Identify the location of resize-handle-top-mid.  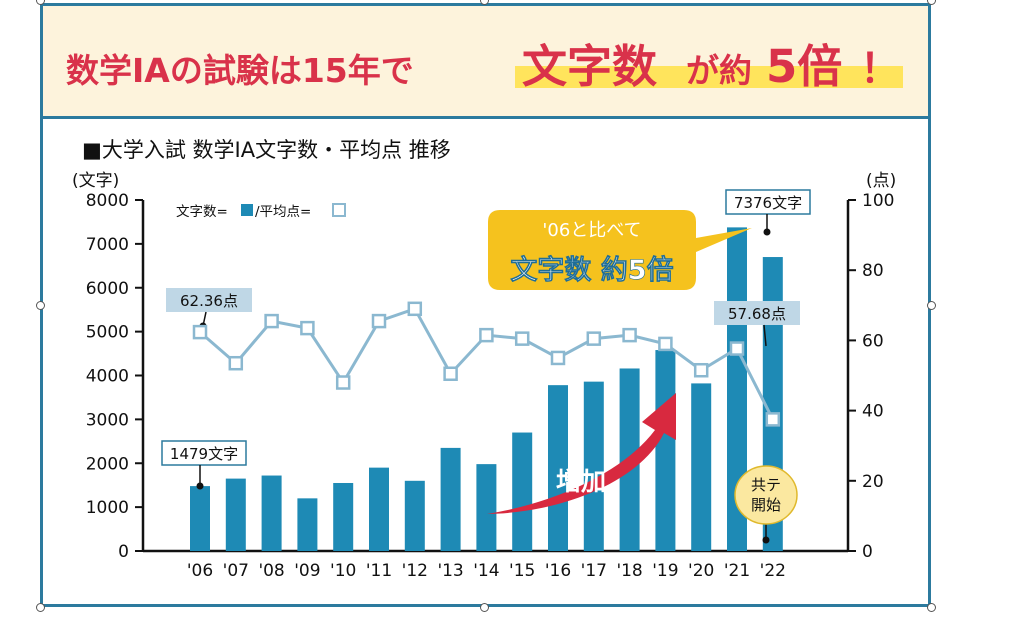
(484, 2).